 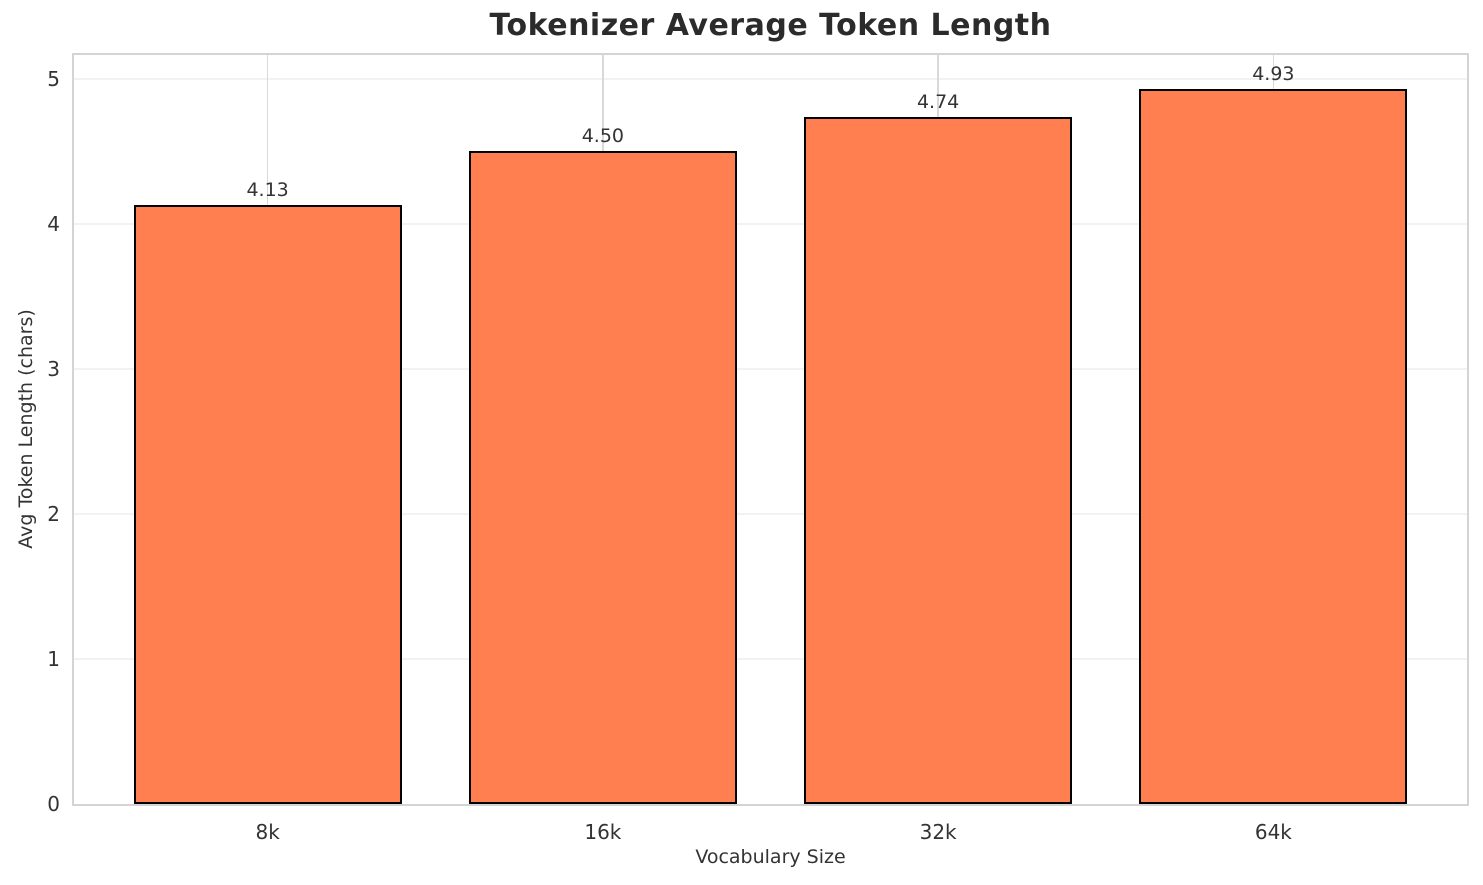 What do you see at coordinates (770, 25) in the screenshot?
I see `chart-title: Tokenizer Average Token Length` at bounding box center [770, 25].